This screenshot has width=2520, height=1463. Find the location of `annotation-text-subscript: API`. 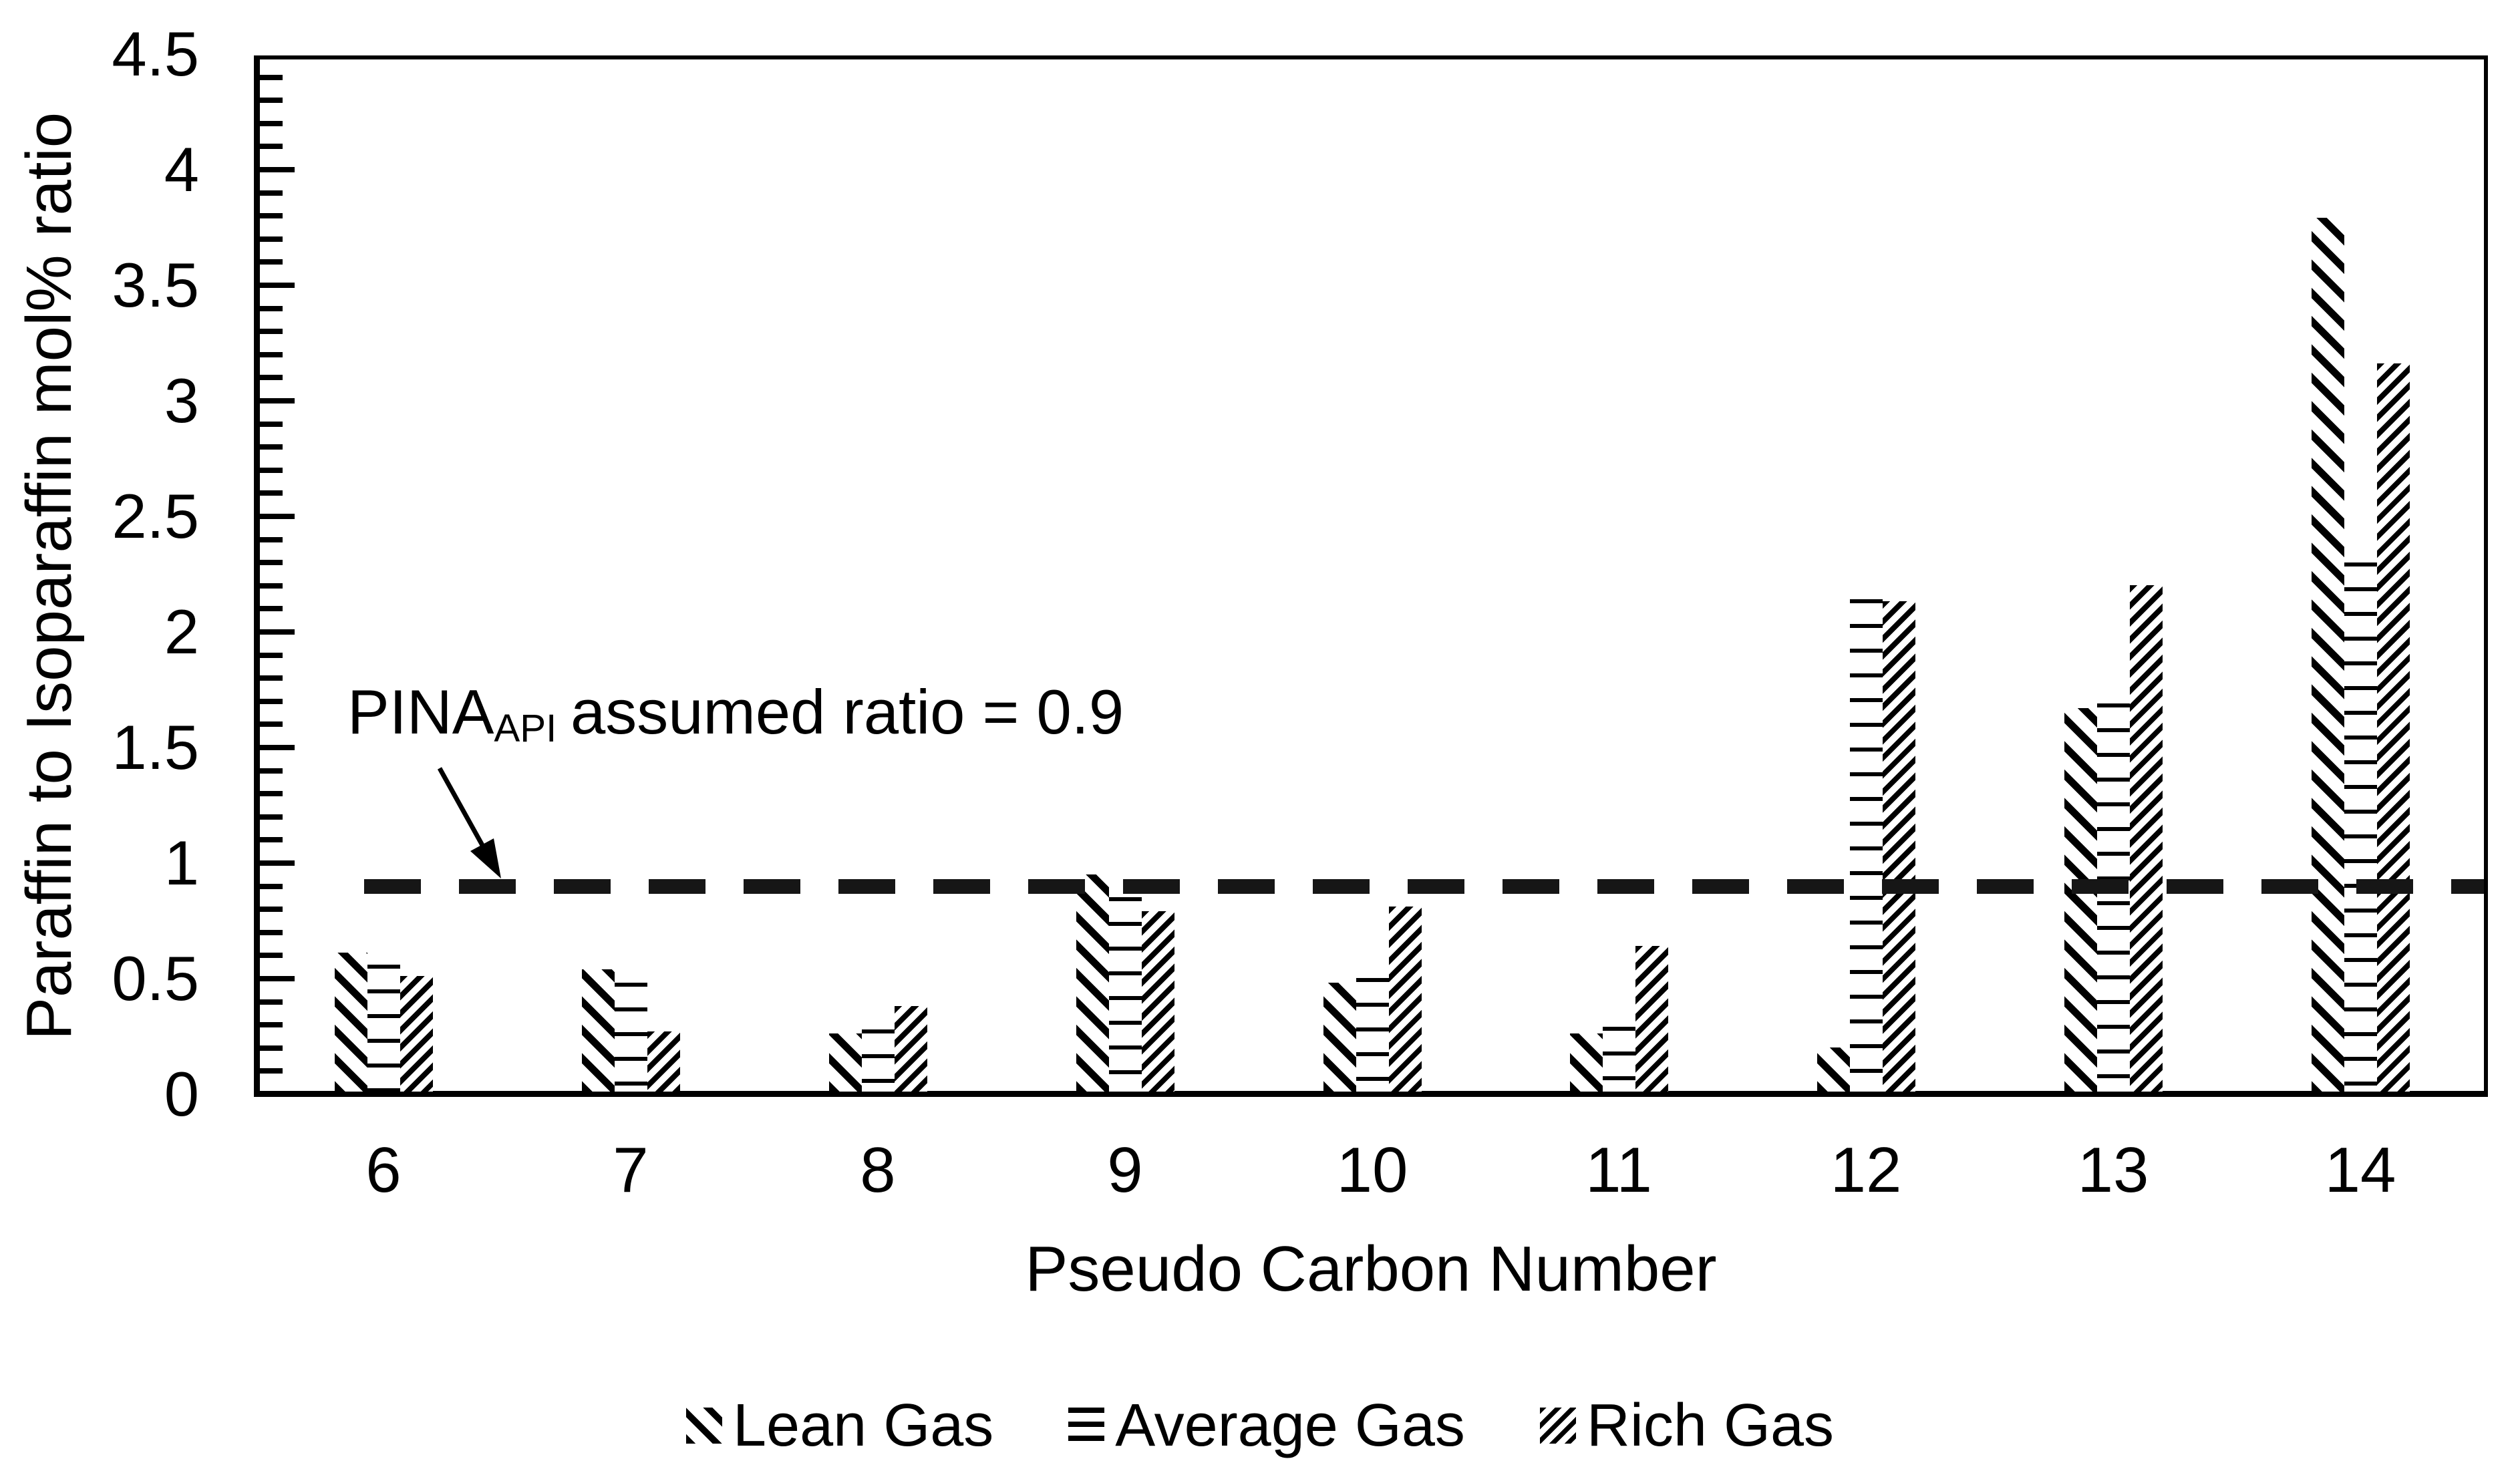

annotation-text-subscript: API is located at coordinates (525, 728).